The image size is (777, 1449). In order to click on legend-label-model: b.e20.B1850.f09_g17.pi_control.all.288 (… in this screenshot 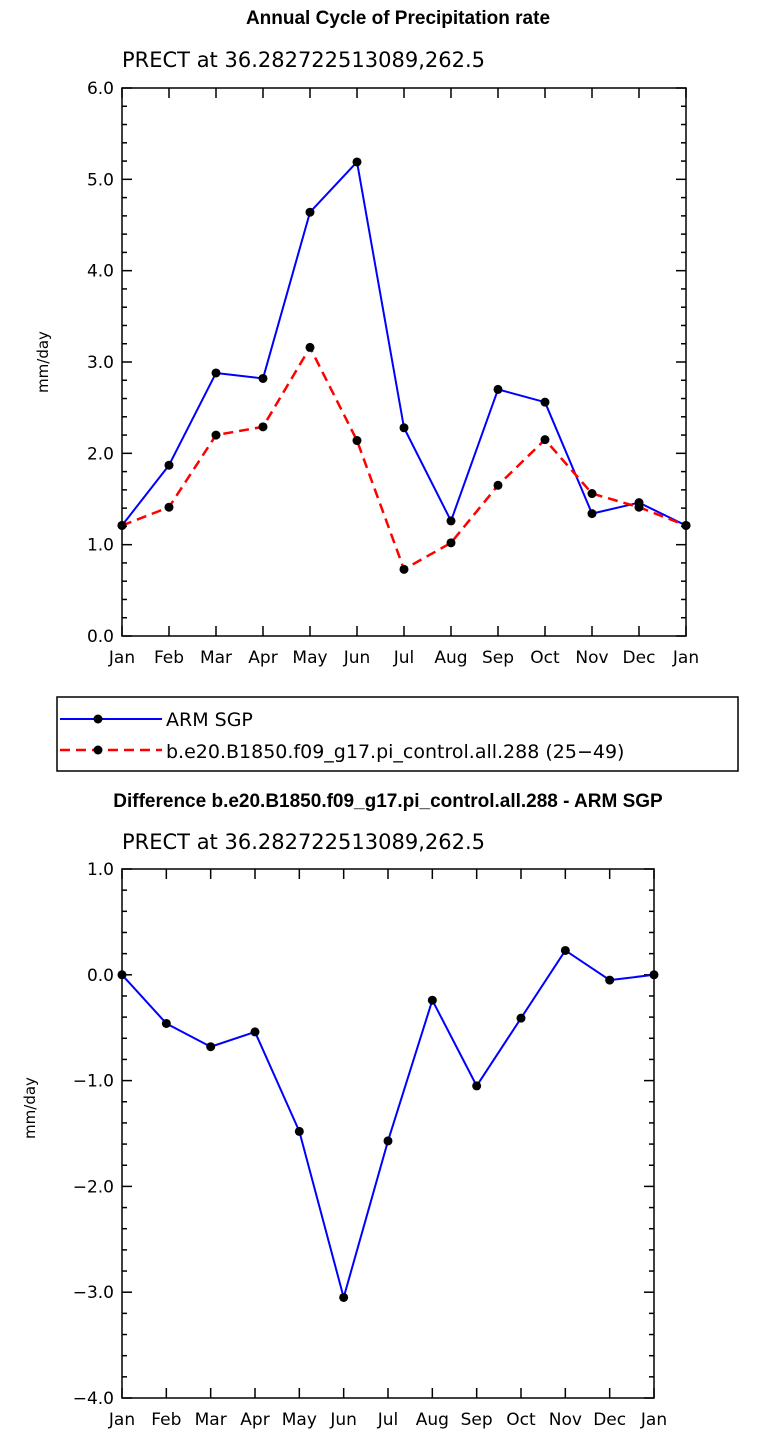, I will do `click(395, 752)`.